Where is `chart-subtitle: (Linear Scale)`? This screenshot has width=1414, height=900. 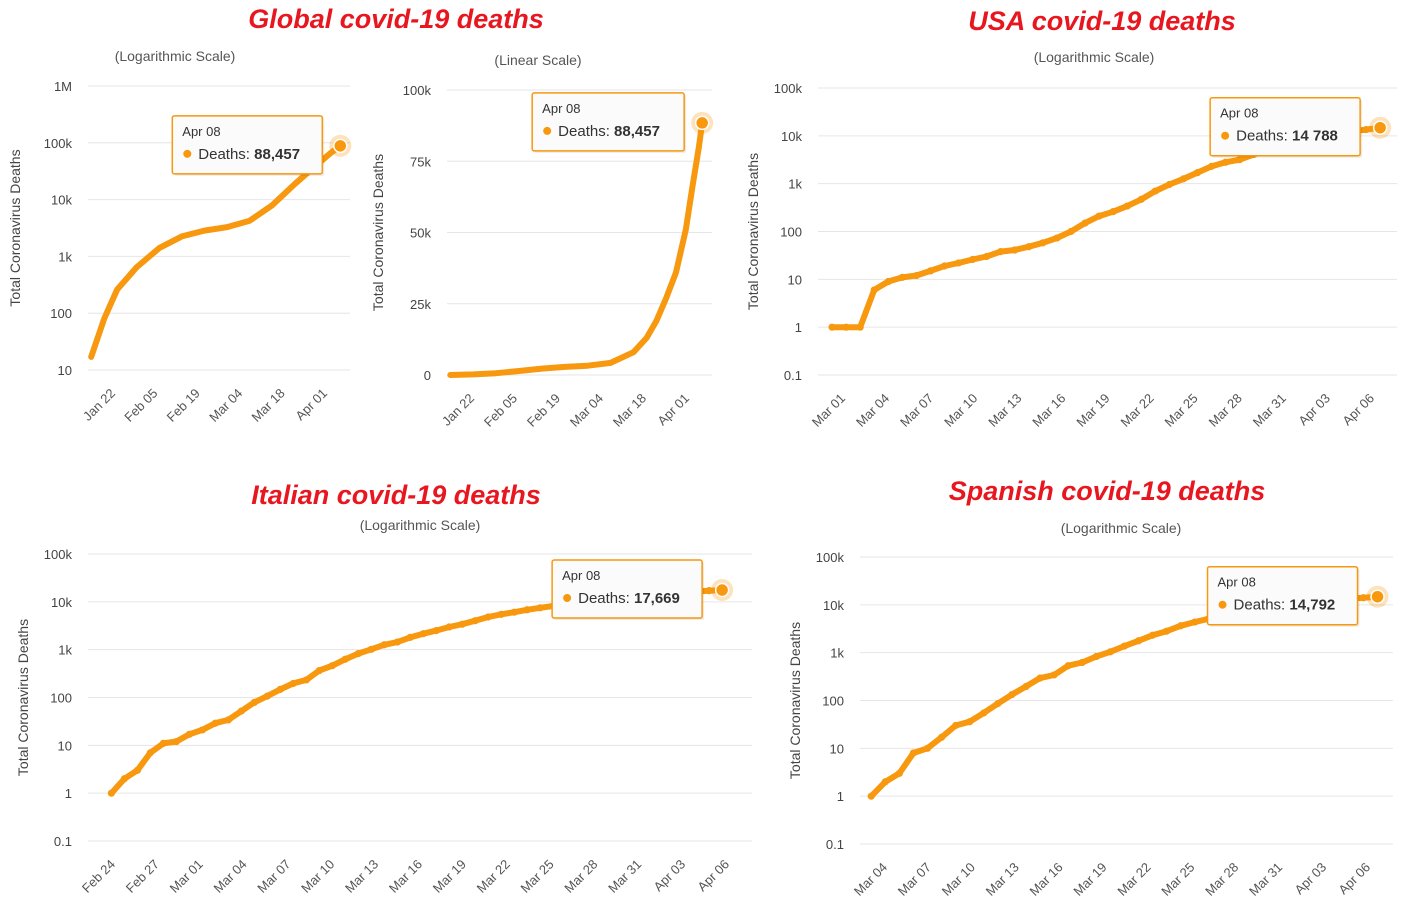
chart-subtitle: (Linear Scale) is located at coordinates (537, 60).